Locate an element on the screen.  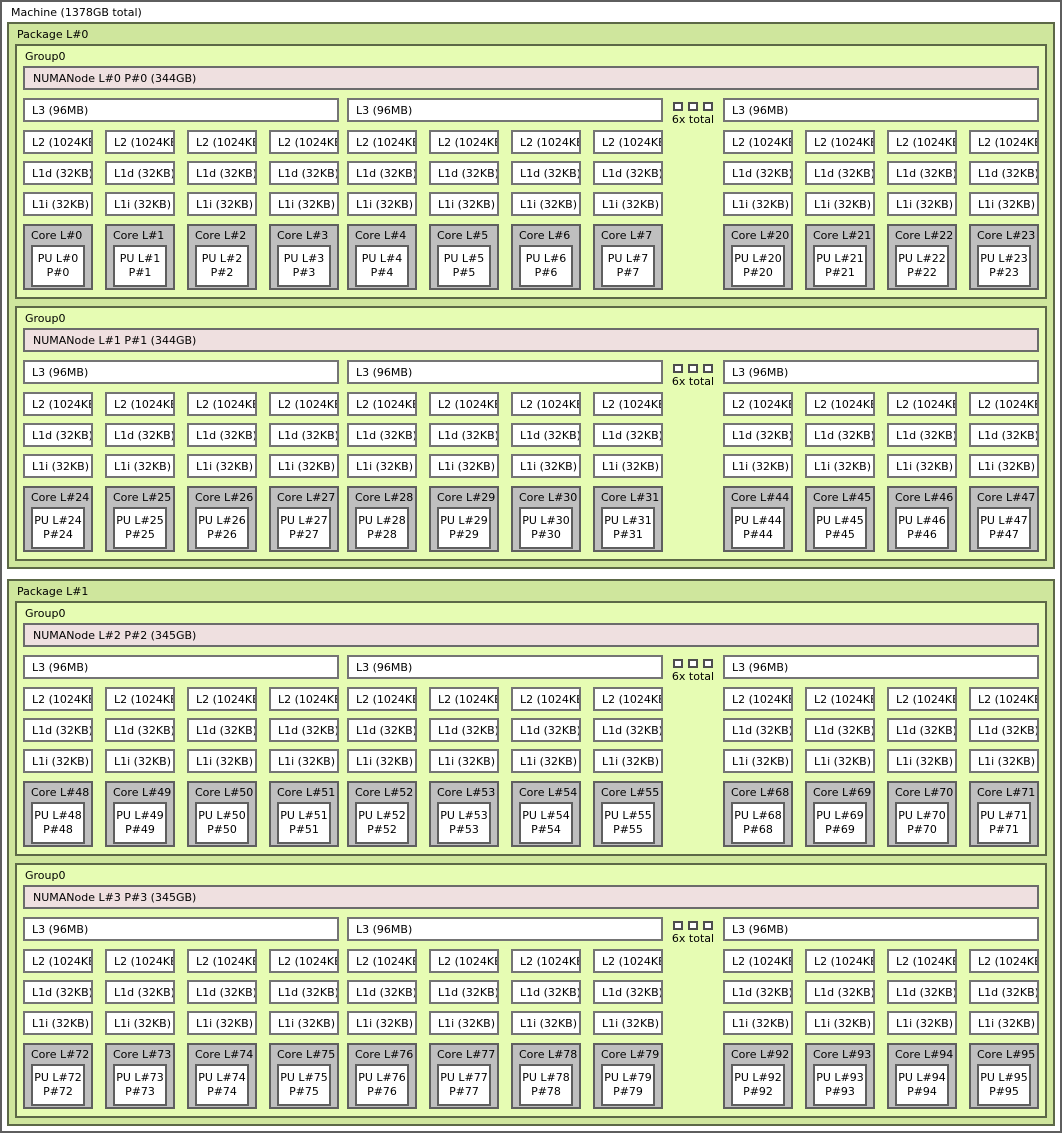
pu-p-label: P#0 is located at coordinates (58, 272).